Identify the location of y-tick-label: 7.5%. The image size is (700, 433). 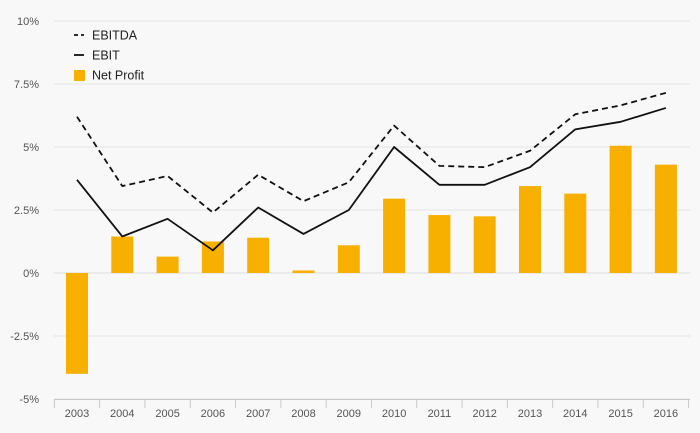
(26, 85).